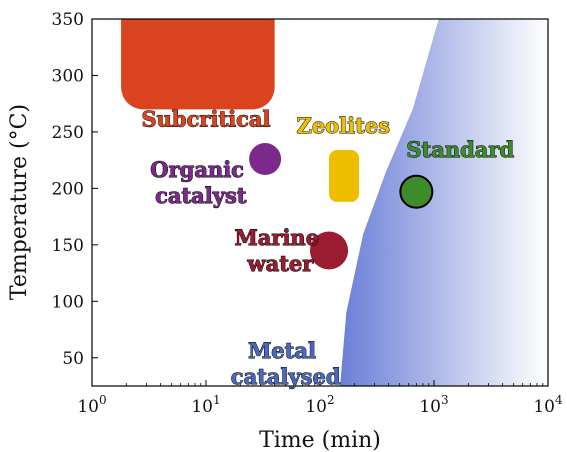 Image resolution: width=567 pixels, height=452 pixels. What do you see at coordinates (68, 246) in the screenshot?
I see `y-tick-label: 150` at bounding box center [68, 246].